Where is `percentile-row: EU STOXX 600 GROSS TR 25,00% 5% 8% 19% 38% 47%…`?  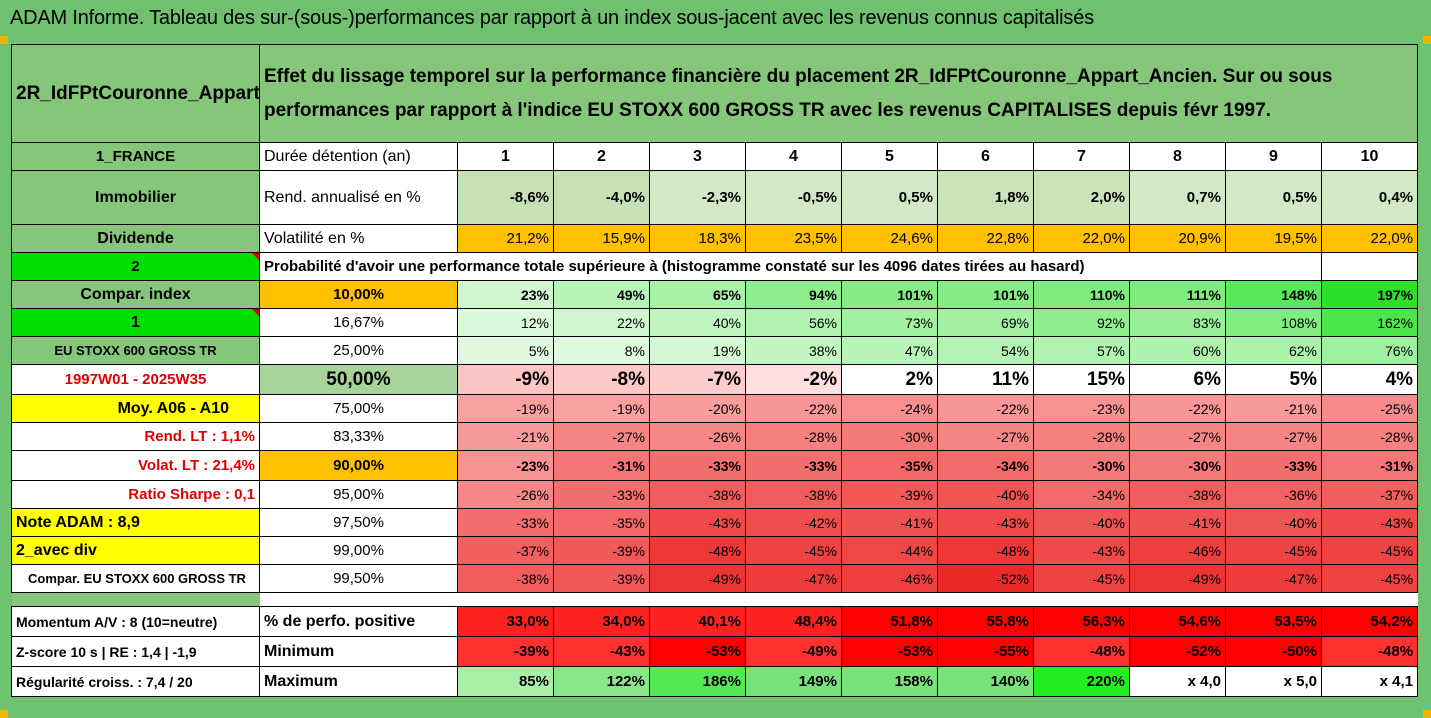
percentile-row: EU STOXX 600 GROSS TR 25,00% 5% 8% 19% 38% 47%… is located at coordinates (715, 350).